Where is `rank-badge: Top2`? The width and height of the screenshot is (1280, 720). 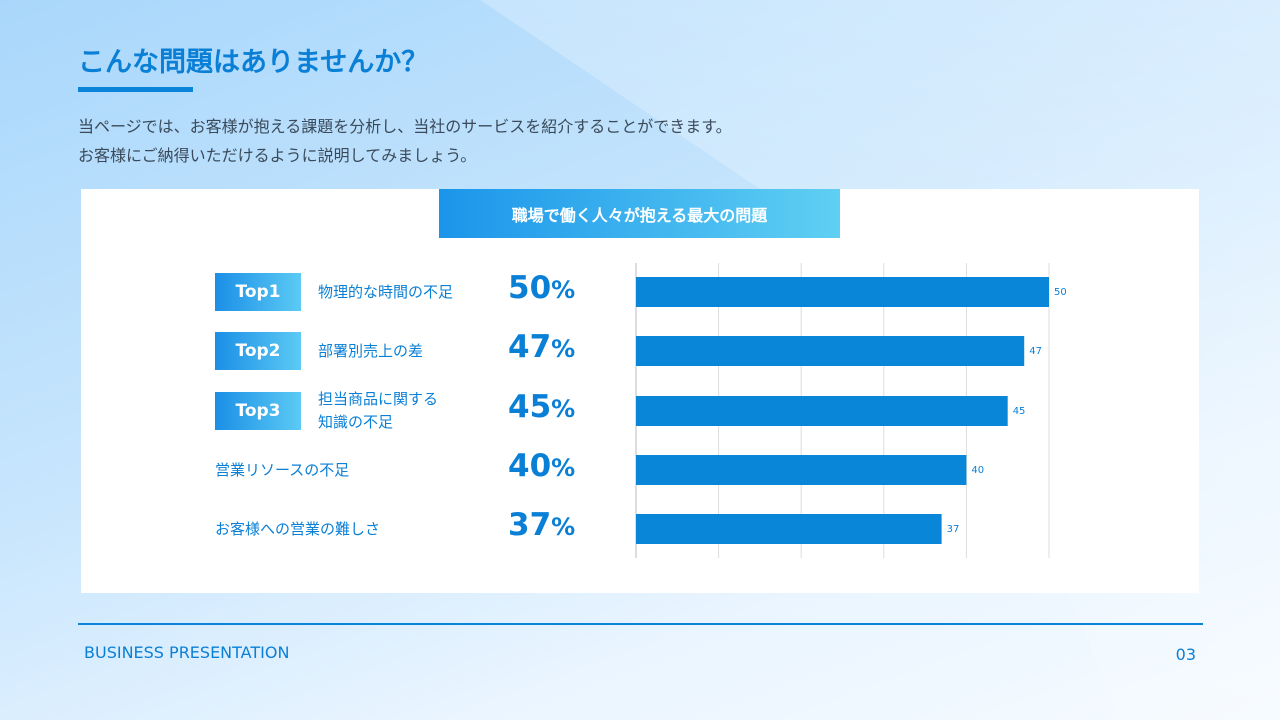 rank-badge: Top2 is located at coordinates (258, 351).